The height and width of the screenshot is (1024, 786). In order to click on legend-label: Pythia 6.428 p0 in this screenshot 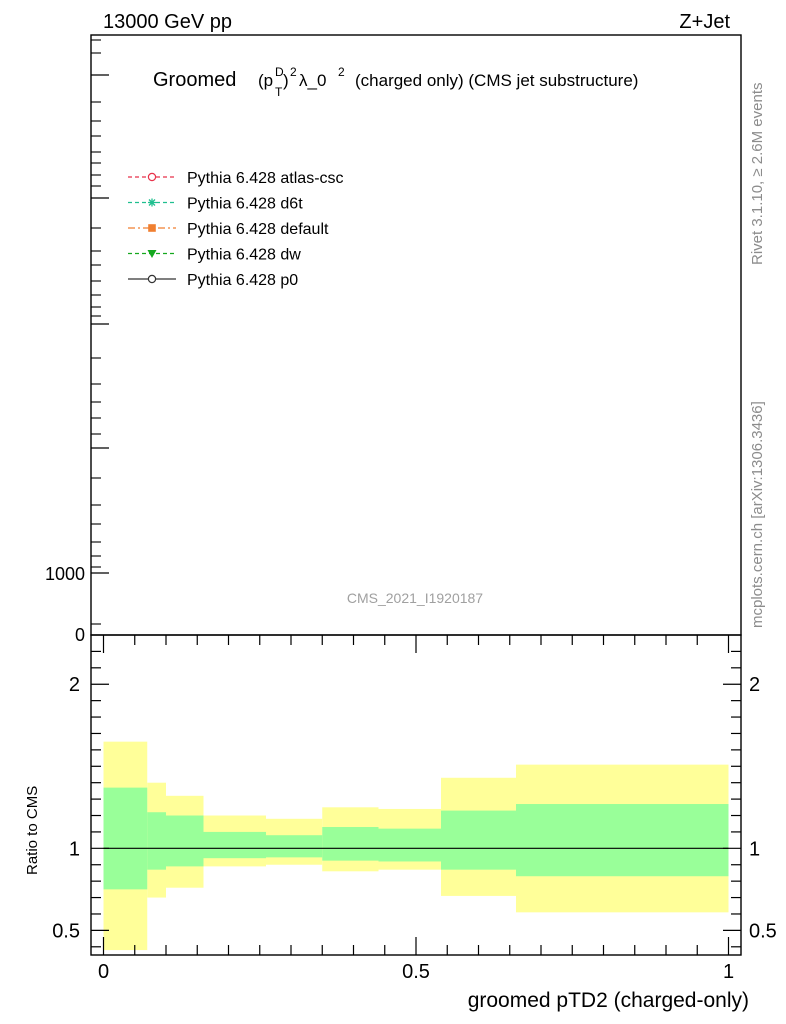, I will do `click(242, 280)`.